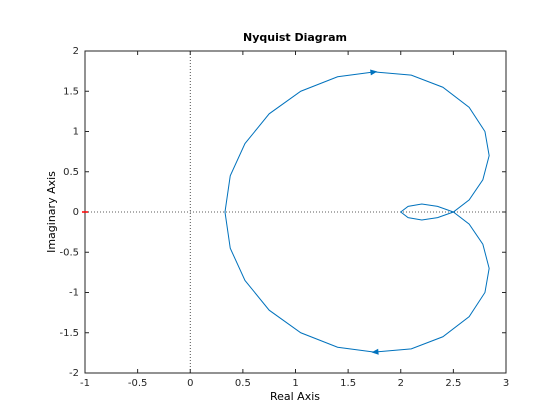 The width and height of the screenshot is (560, 420). I want to click on x-axis-label: Real Axis, so click(295, 396).